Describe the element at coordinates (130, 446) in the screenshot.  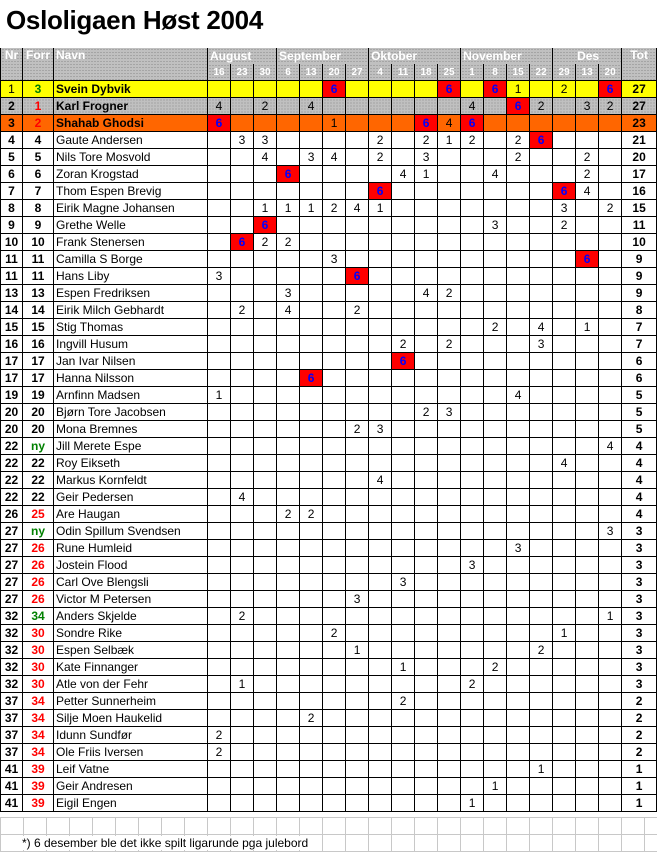
I see `player-name: Jill Merete Espe` at that location.